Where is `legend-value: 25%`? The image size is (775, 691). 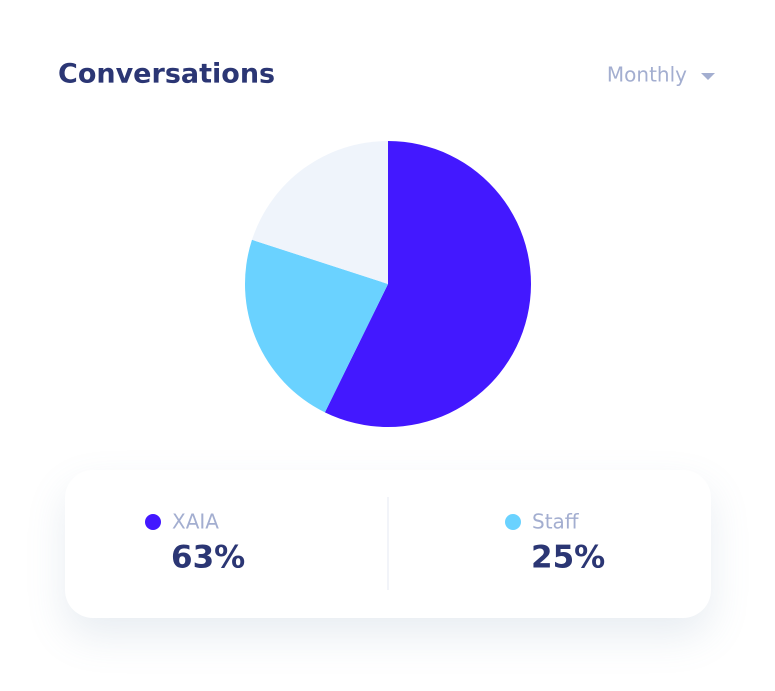
legend-value: 25% is located at coordinates (568, 558).